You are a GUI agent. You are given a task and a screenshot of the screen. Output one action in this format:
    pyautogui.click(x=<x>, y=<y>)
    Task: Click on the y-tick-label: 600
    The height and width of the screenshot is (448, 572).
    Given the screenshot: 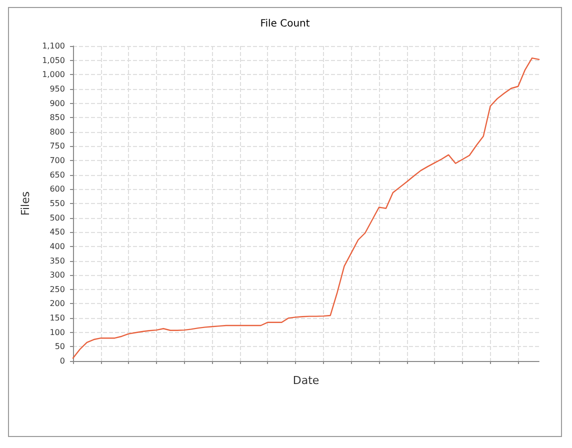 What is the action you would take?
    pyautogui.click(x=57, y=189)
    